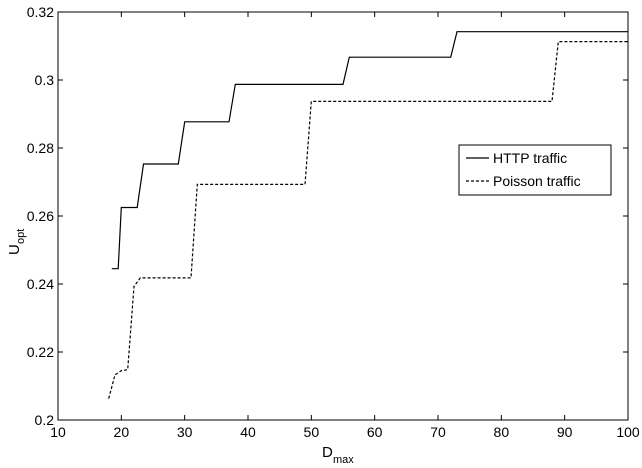 The height and width of the screenshot is (468, 642). What do you see at coordinates (58, 432) in the screenshot?
I see `x-tick-label: 10` at bounding box center [58, 432].